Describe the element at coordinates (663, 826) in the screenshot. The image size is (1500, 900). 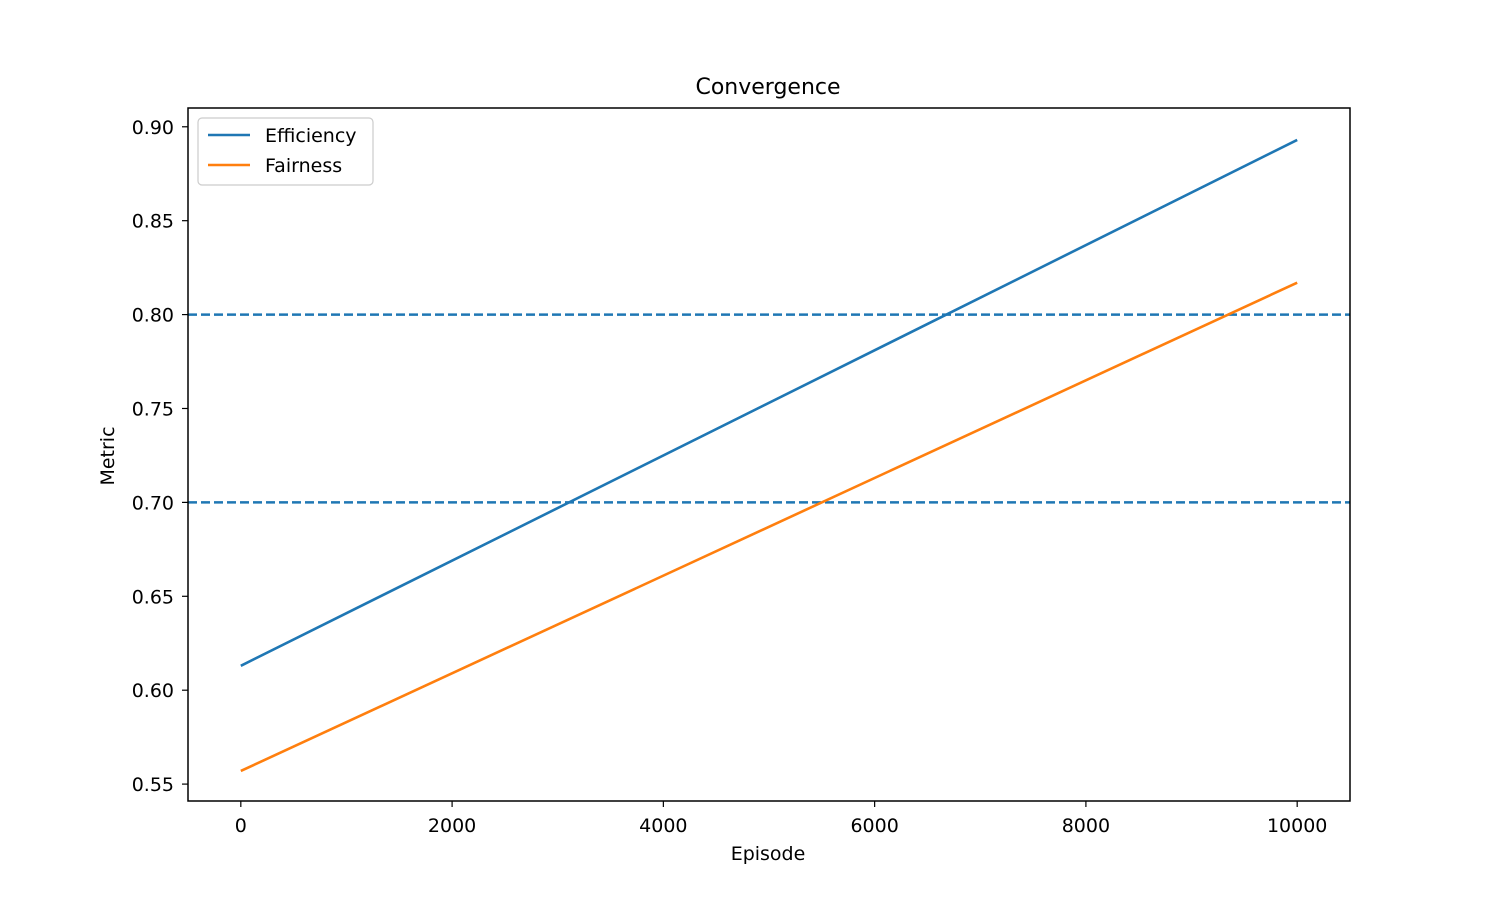
I see `x-tick-label: 4000` at that location.